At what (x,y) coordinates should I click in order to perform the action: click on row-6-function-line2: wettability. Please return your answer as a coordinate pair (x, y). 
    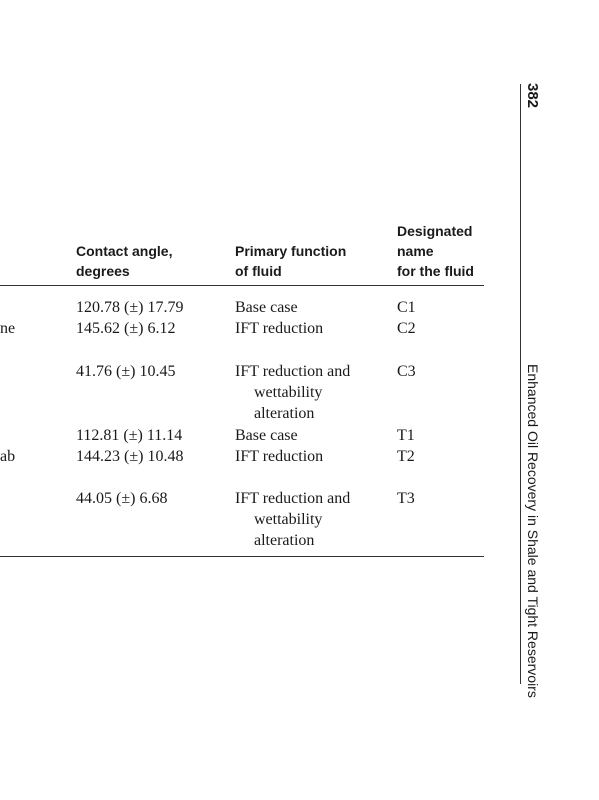
    Looking at the image, I should click on (288, 519).